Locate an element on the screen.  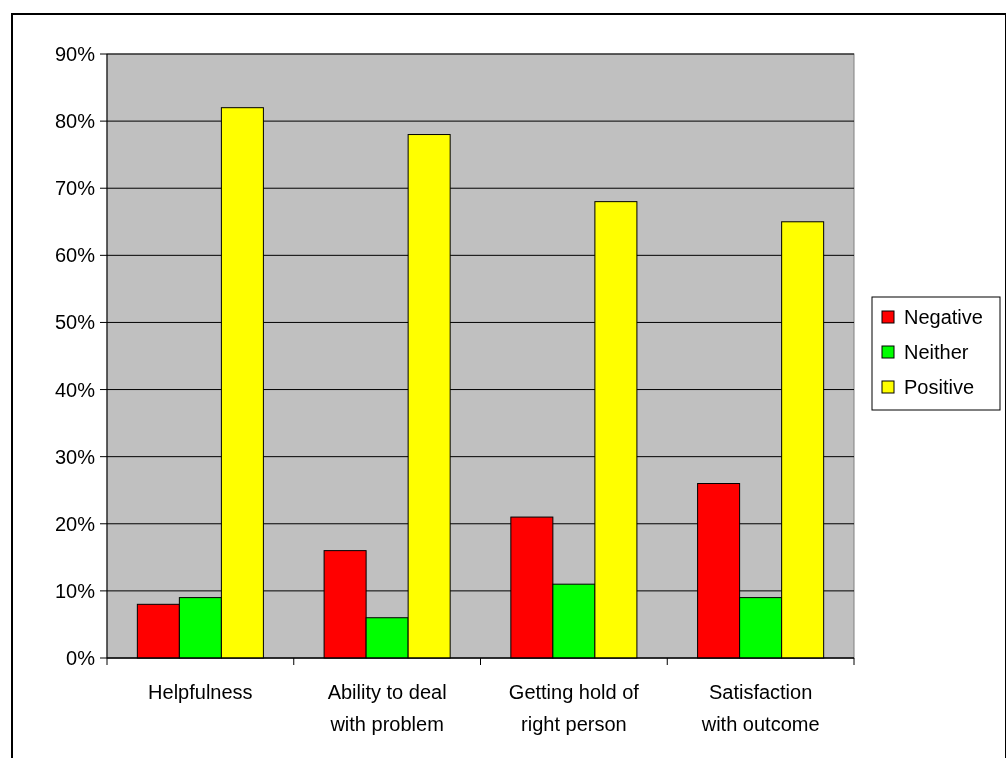
y-tick-label: 0% is located at coordinates (81, 658).